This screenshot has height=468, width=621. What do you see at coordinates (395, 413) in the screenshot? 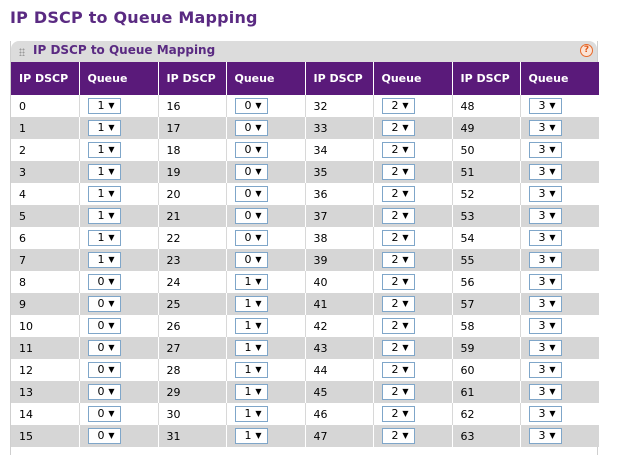
I see `queue-selected-value: 2` at bounding box center [395, 413].